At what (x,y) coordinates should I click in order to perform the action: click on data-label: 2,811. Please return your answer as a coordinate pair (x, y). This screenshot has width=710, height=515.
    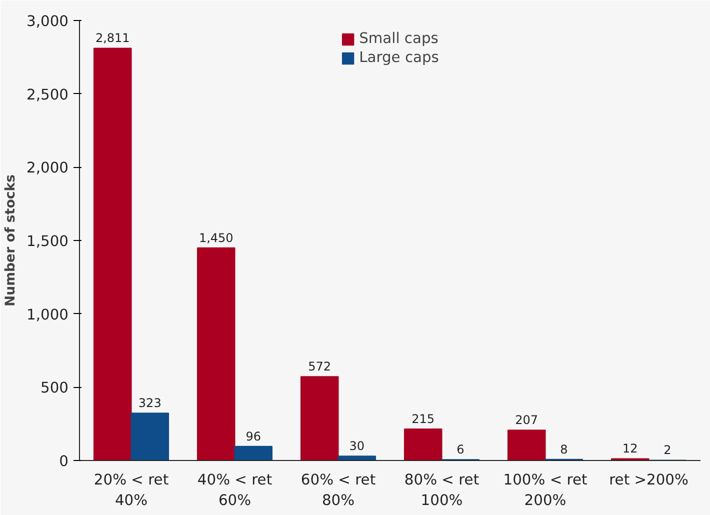
    Looking at the image, I should click on (112, 38).